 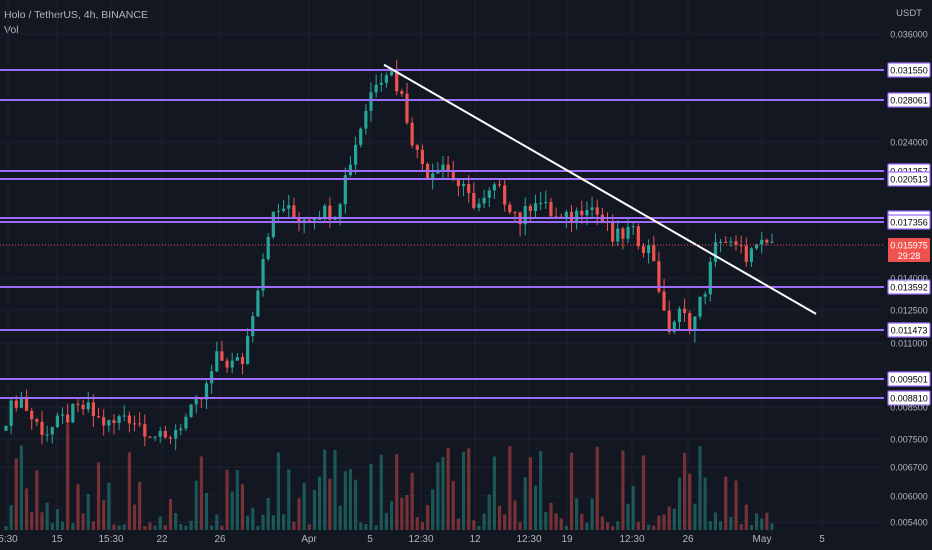 I want to click on y-tick-label: 0.036000, so click(x=909, y=35).